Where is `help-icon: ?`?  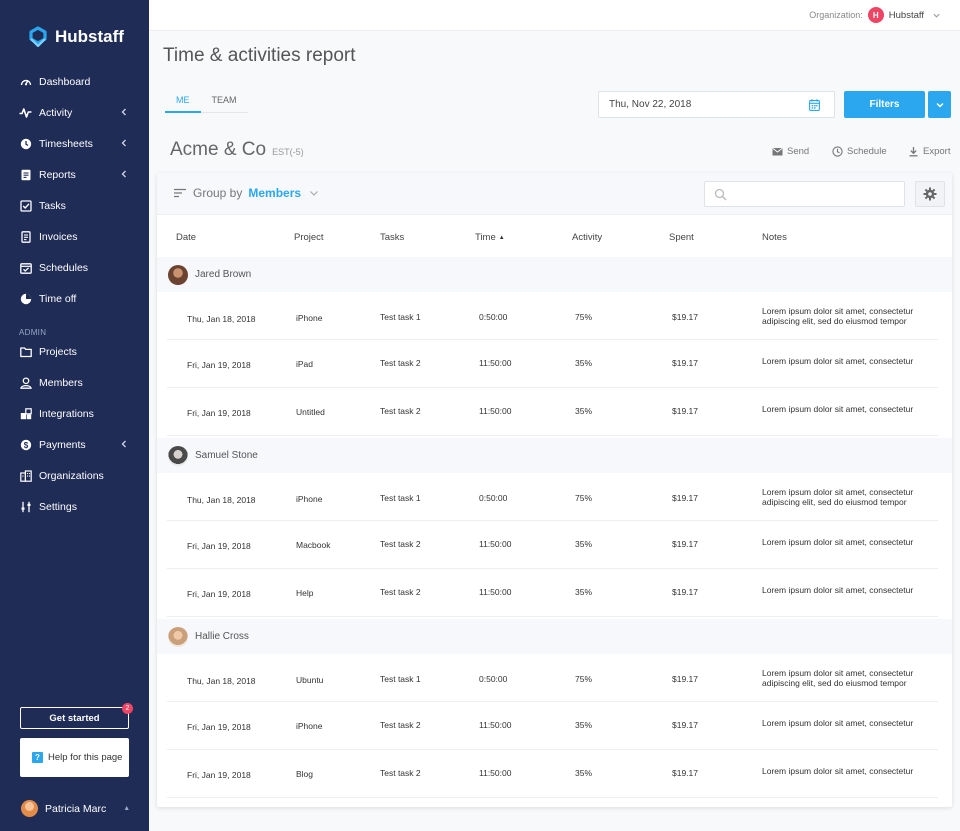
help-icon: ? is located at coordinates (37, 757).